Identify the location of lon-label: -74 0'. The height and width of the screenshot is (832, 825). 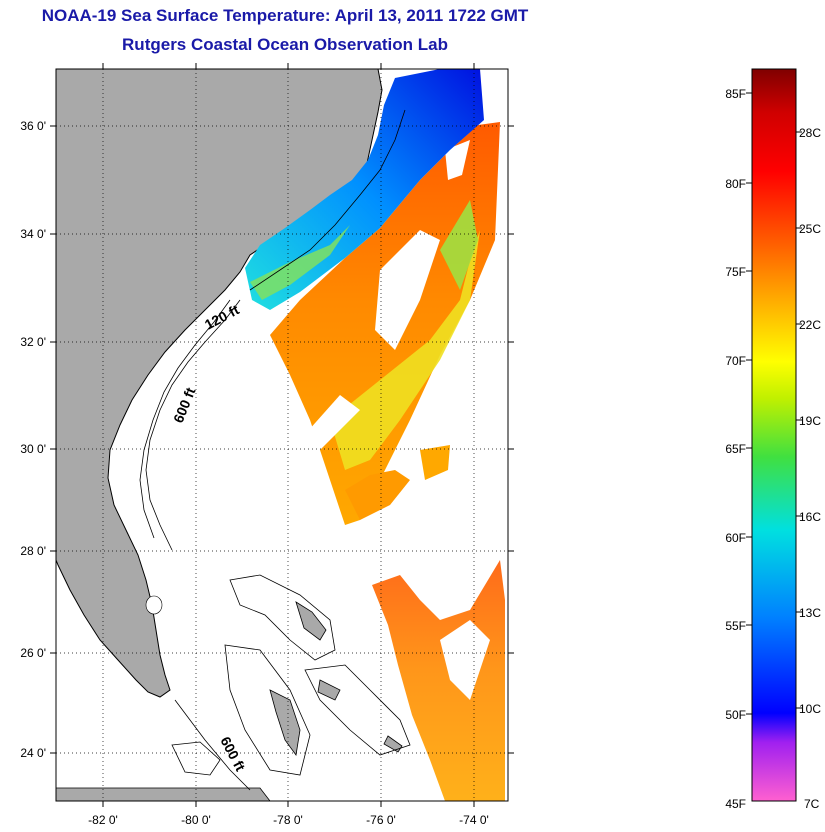
(474, 820).